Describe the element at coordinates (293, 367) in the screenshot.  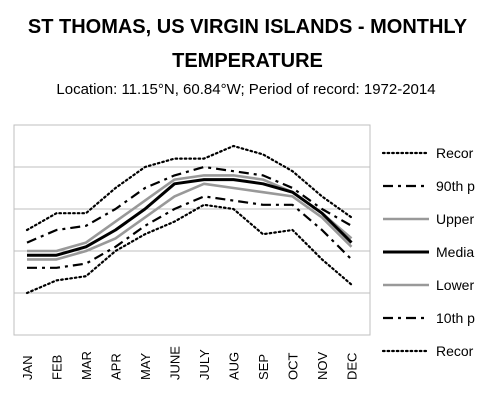
I see `x-tick-label: OCT` at that location.